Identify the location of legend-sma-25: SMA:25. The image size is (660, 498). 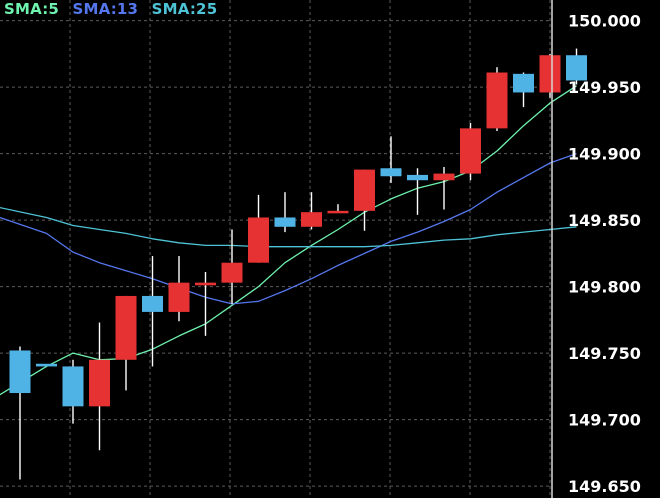
(184, 9).